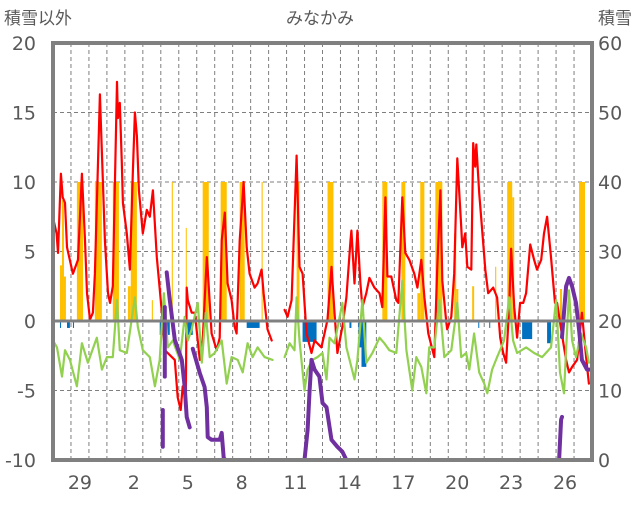 The width and height of the screenshot is (636, 505). Describe the element at coordinates (30, 322) in the screenshot. I see `left-y-tick-label: 0` at that location.